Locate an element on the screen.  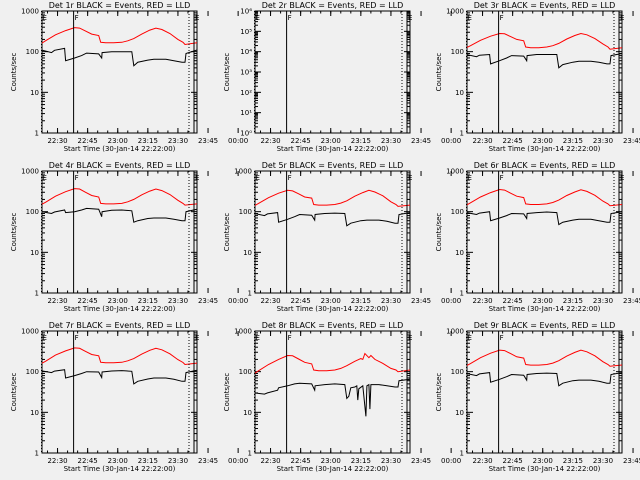
panel-title: Det 3r BLACK = Events, RED = LLD is located at coordinates (545, 5).